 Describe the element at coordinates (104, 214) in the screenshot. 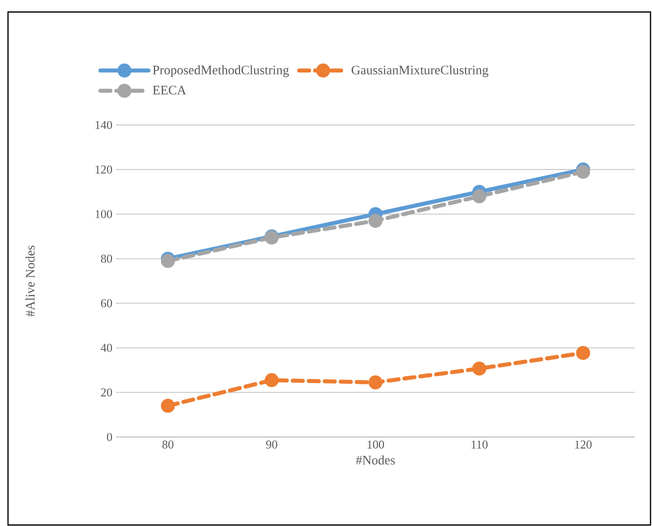

I see `y-tick-label: 100` at that location.